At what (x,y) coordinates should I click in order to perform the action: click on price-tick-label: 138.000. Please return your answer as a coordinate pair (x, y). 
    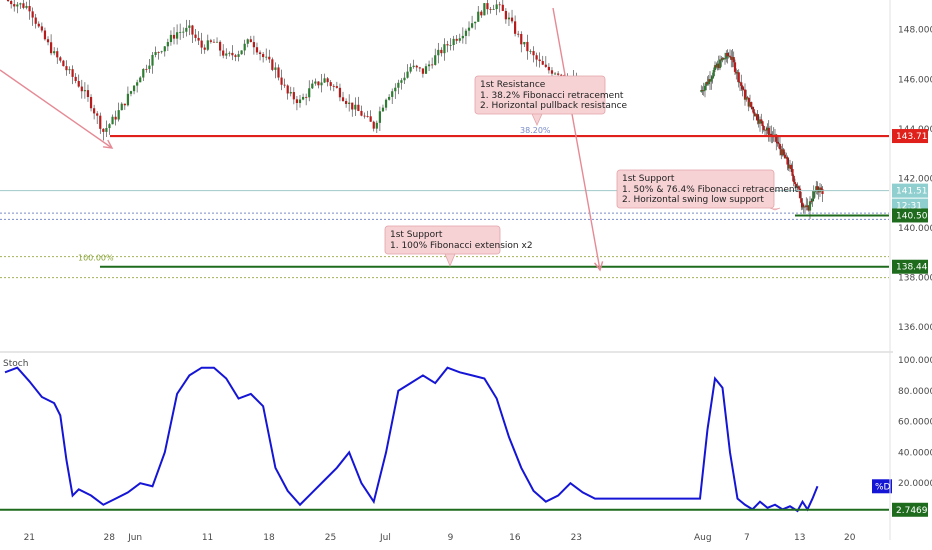
    Looking at the image, I should click on (915, 279).